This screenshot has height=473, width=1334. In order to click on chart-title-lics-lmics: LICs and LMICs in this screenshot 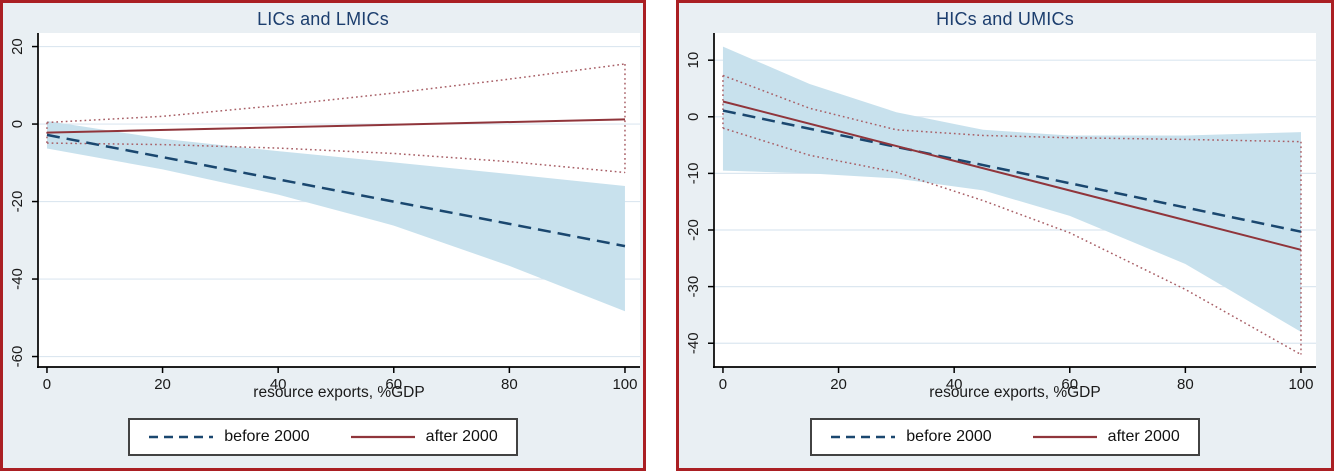, I will do `click(323, 19)`.